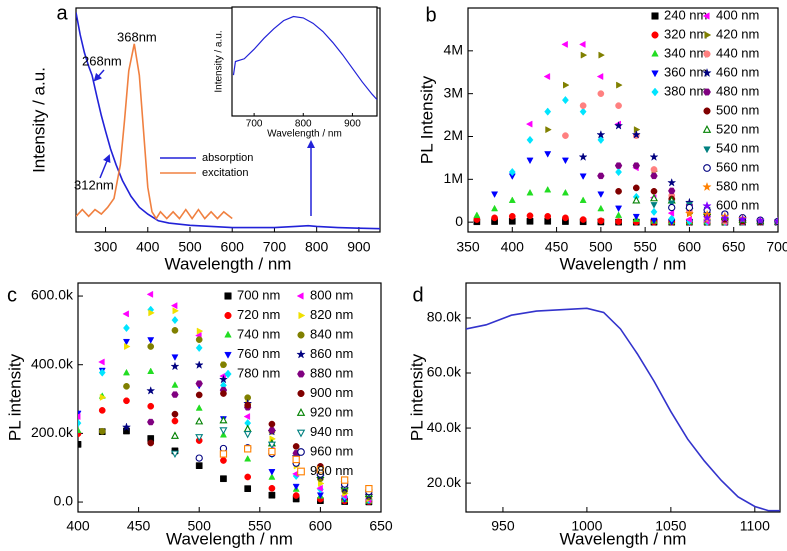 Image resolution: width=787 pixels, height=551 pixels. What do you see at coordinates (64, 501) in the screenshot?
I see `y-tick-label: 0.0` at bounding box center [64, 501].